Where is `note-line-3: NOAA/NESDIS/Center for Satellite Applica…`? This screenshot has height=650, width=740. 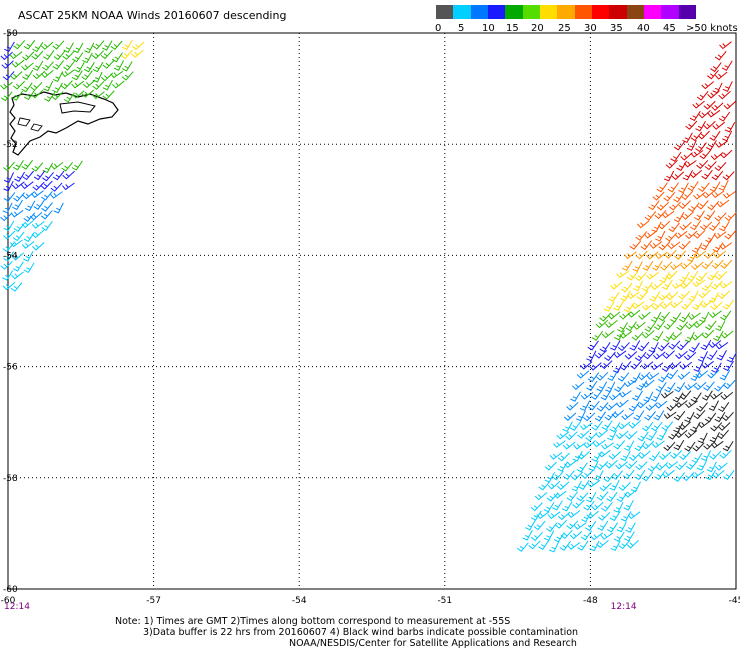 note-line-3: NOAA/NESDIS/Center for Satellite Applica… is located at coordinates (433, 643).